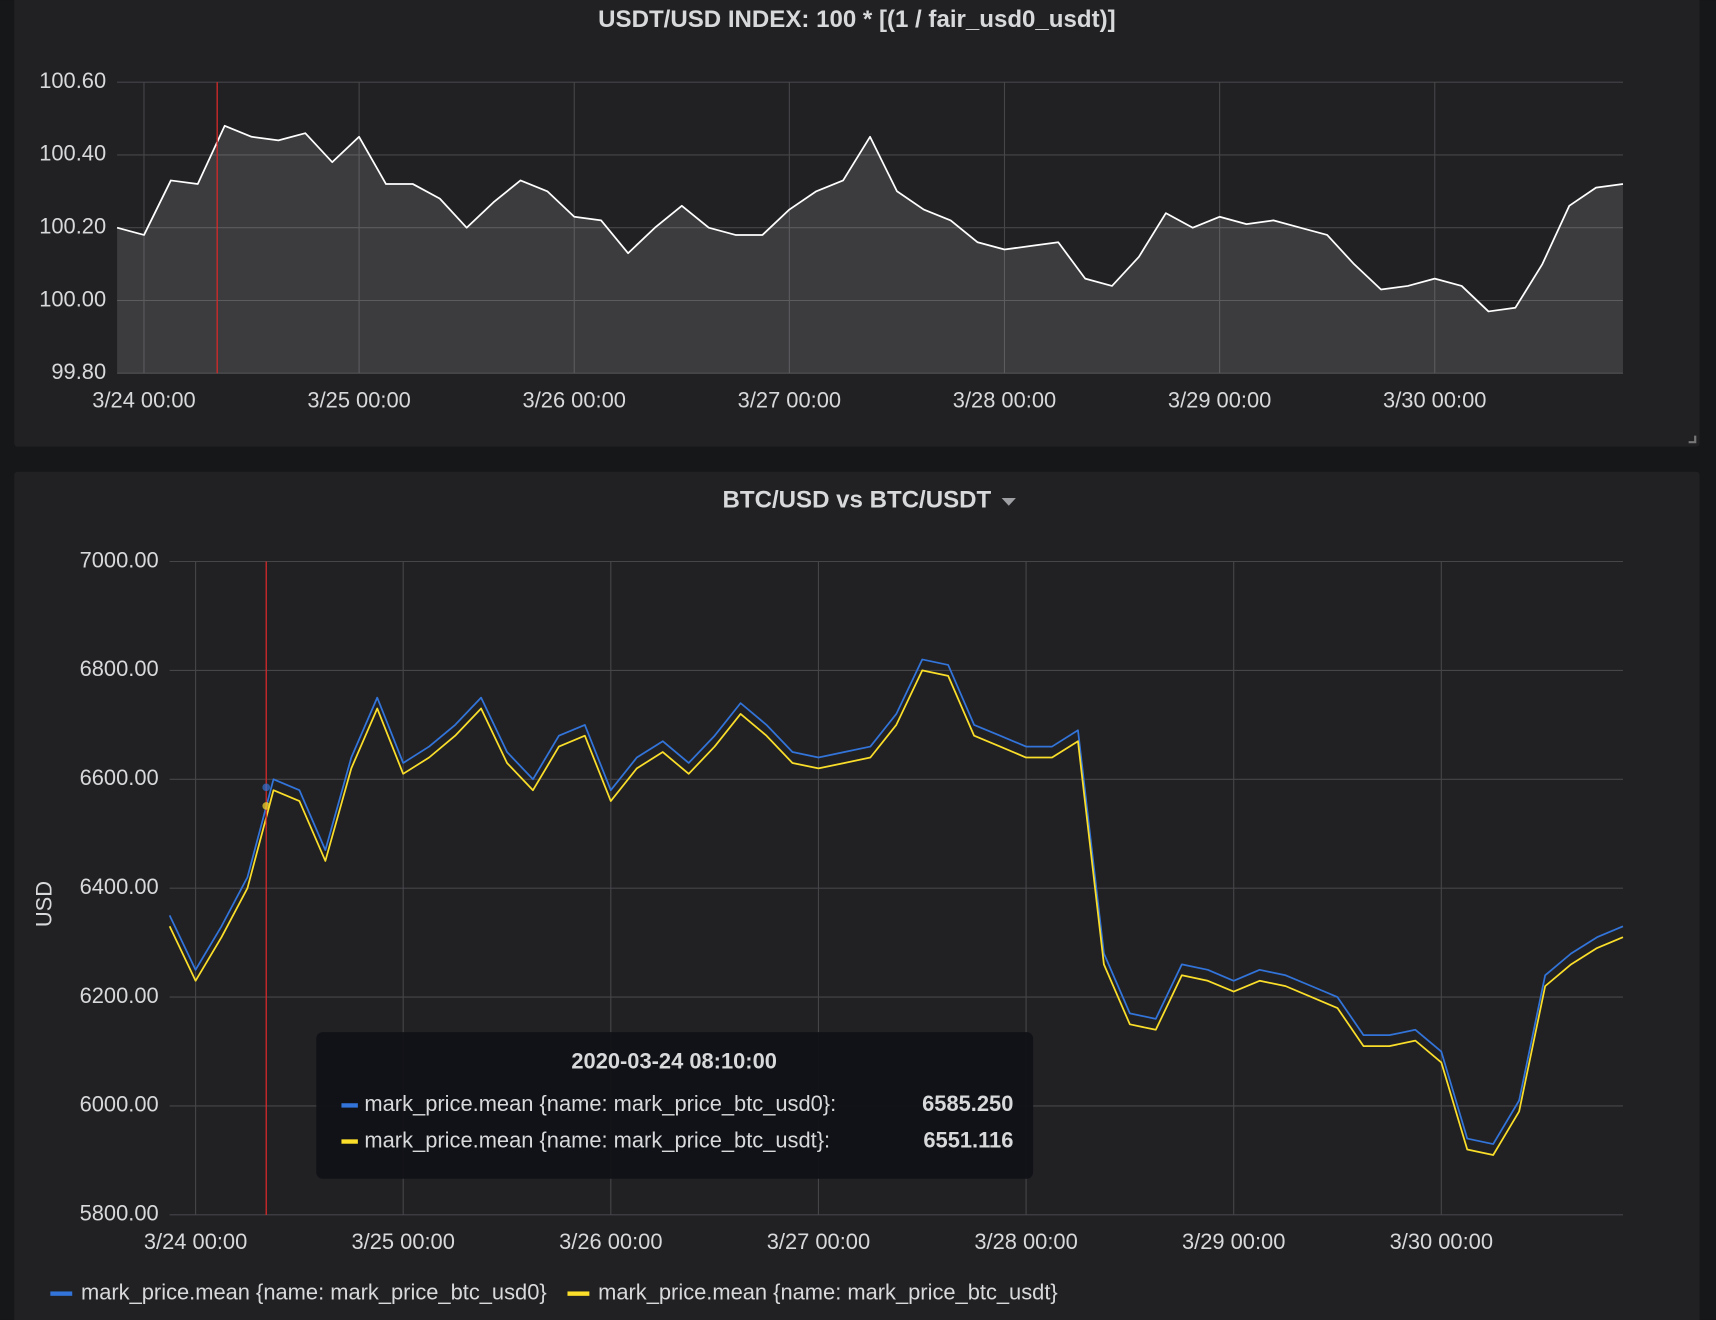  I want to click on y-tick-label: 100.40, so click(72, 153).